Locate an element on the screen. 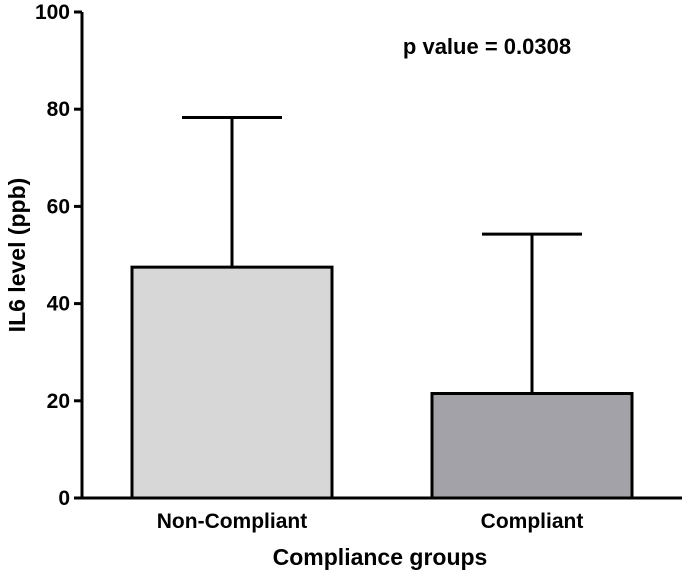  y-axis-title: IL6 level (ppb) is located at coordinates (17, 255).